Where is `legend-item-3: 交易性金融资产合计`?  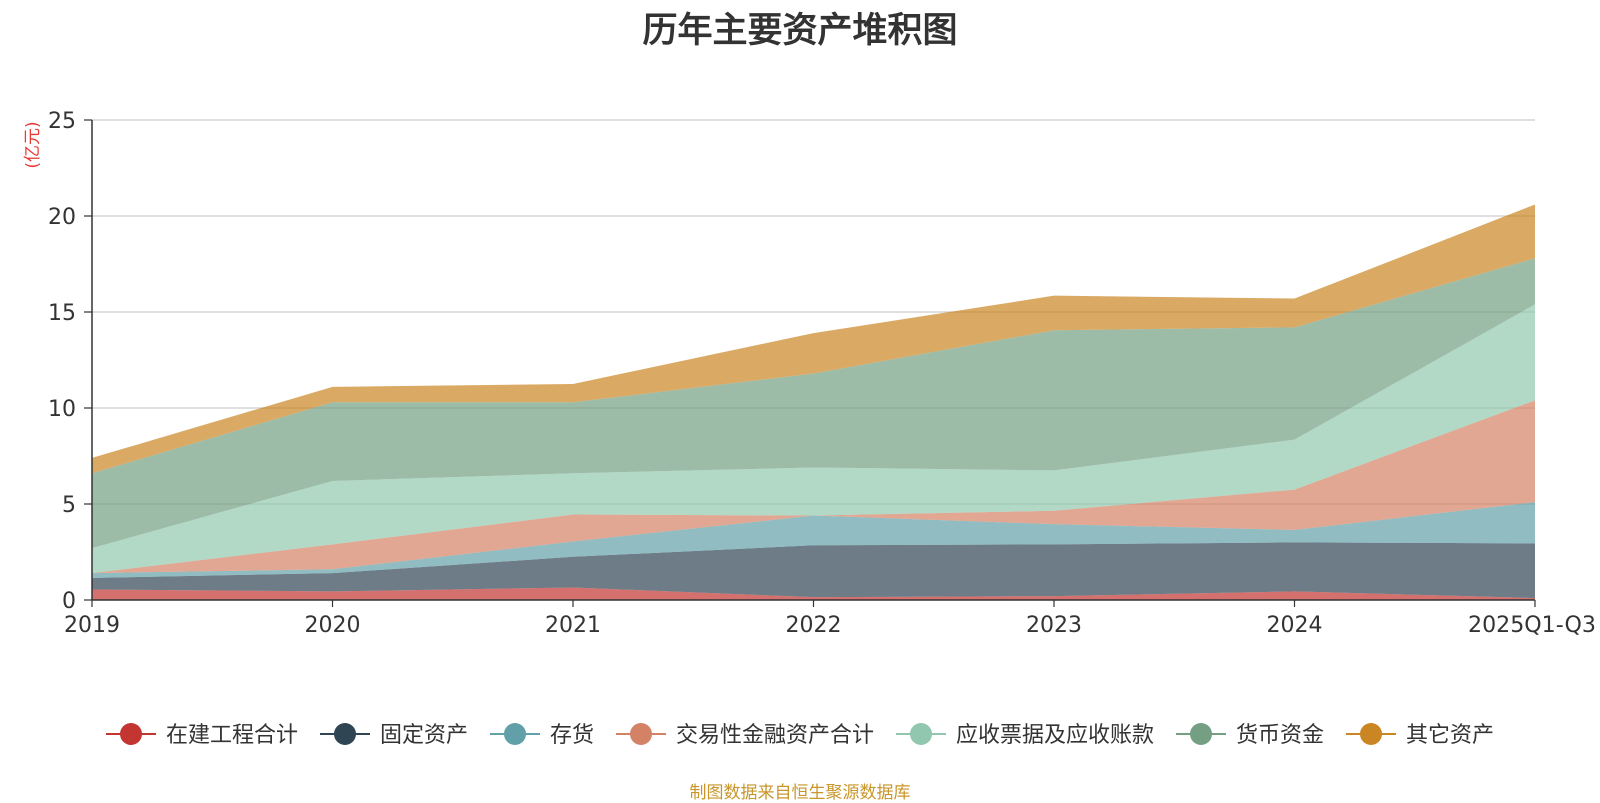
legend-item-3: 交易性金融资产合计 is located at coordinates (745, 735).